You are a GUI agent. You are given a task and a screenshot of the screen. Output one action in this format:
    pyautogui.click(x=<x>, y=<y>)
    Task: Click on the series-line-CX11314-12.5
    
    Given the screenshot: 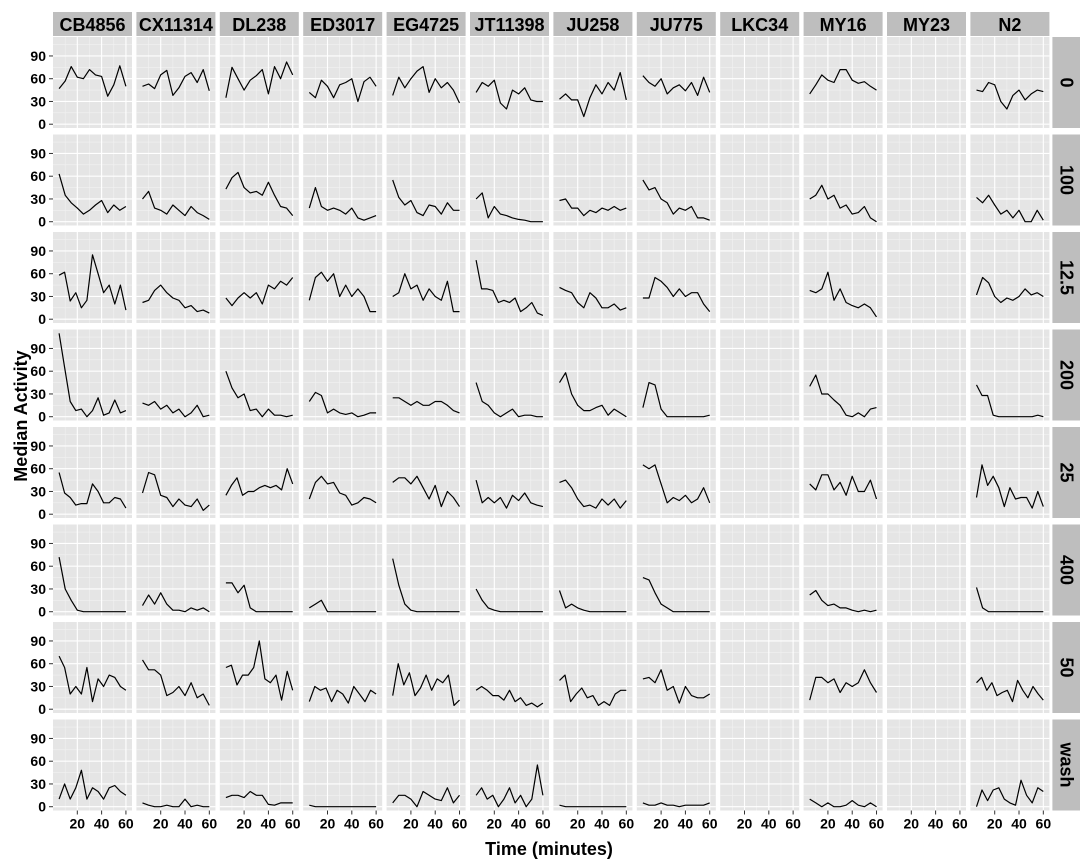 What is the action you would take?
    pyautogui.click(x=176, y=299)
    